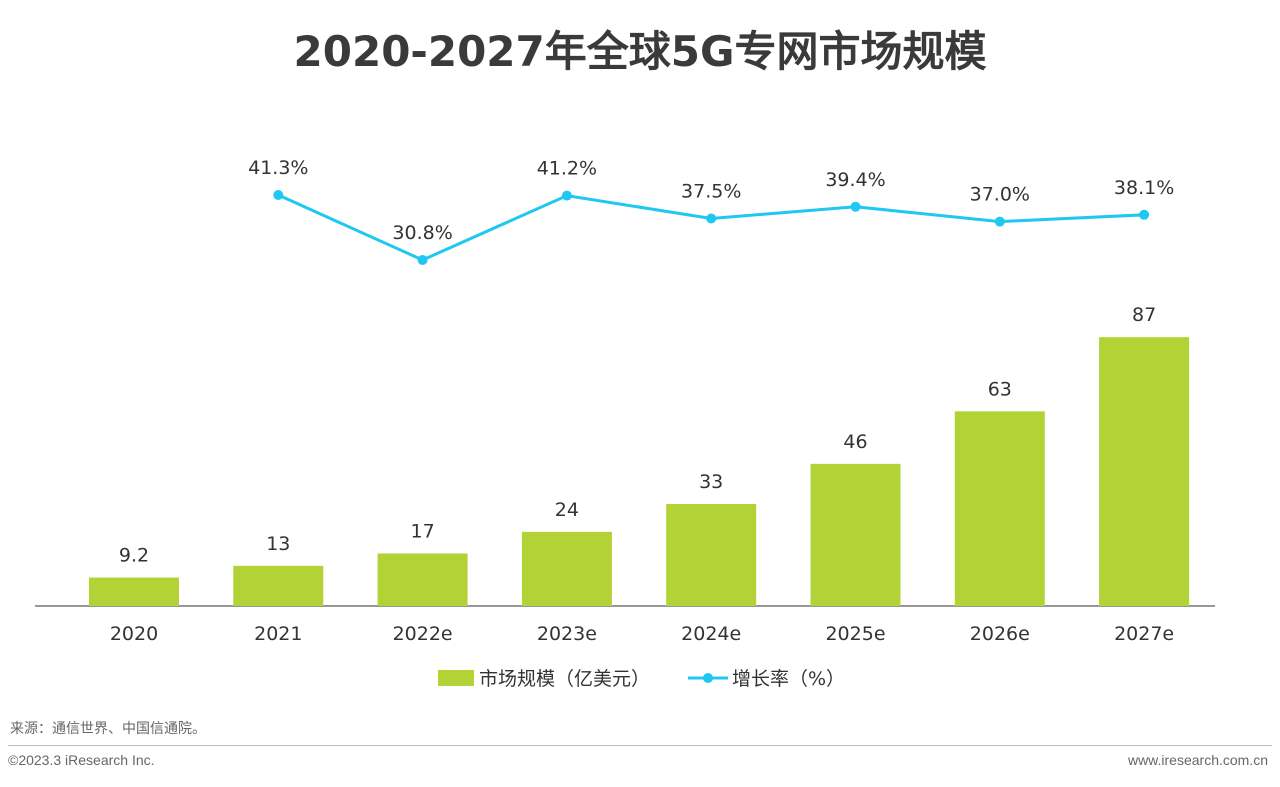 This screenshot has height=787, width=1280. I want to click on growth-data-label: 30.8%, so click(422, 233).